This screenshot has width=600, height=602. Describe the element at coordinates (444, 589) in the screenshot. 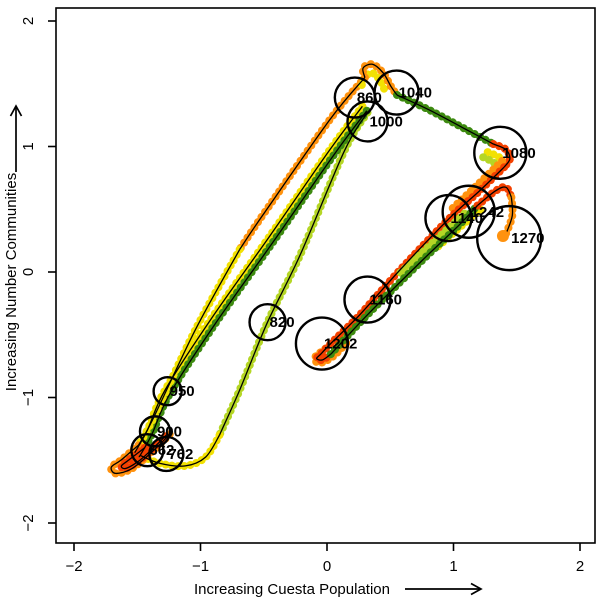

I see `x-axis-arrow-icon` at that location.